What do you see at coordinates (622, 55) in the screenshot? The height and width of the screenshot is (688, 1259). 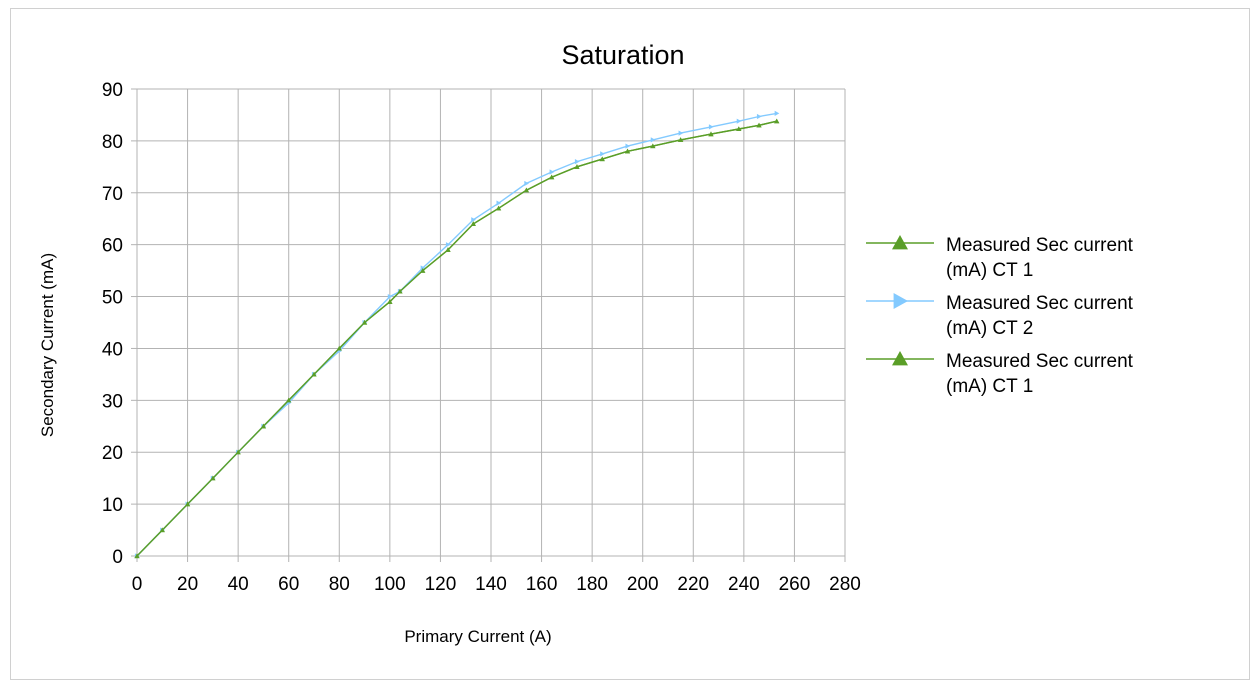 I see `chart-title: Saturation` at bounding box center [622, 55].